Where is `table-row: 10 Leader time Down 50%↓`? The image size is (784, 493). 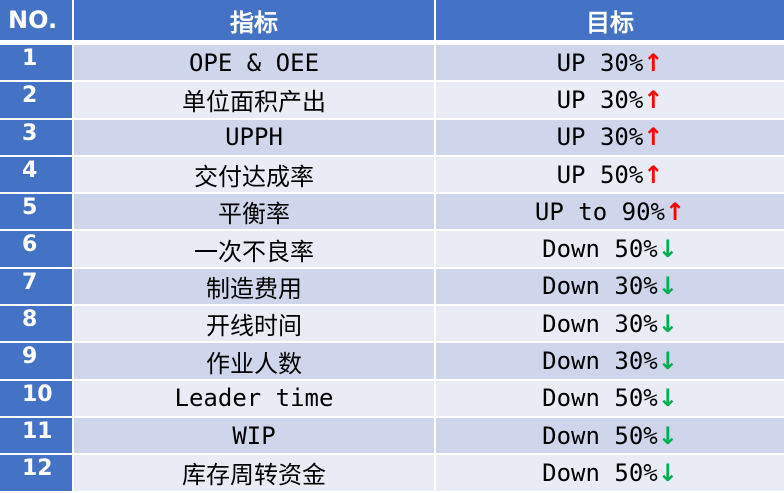
table-row: 10 Leader time Down 50%↓ is located at coordinates (392, 398).